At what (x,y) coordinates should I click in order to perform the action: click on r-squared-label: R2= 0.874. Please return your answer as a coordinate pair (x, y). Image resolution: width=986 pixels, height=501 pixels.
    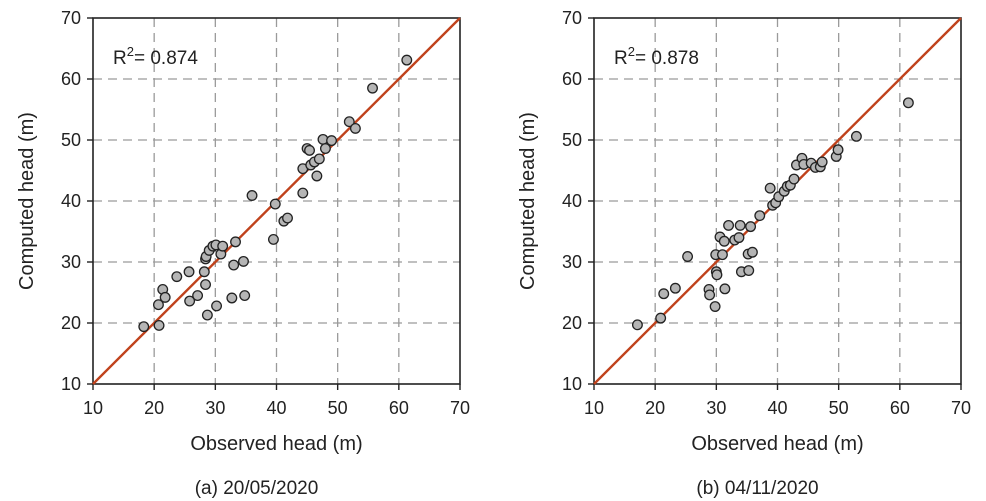
    Looking at the image, I should click on (155, 56).